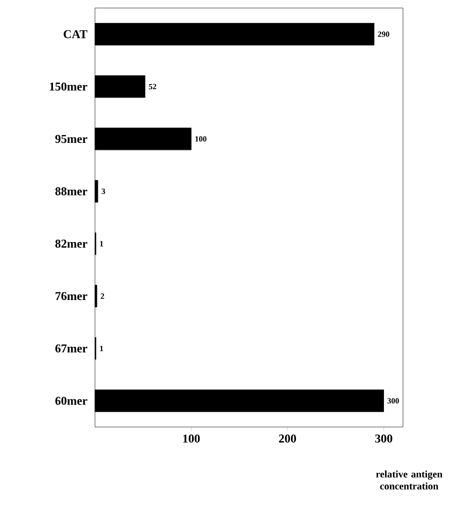 The height and width of the screenshot is (509, 463). What do you see at coordinates (71, 244) in the screenshot?
I see `y-tick-label: 82mer` at bounding box center [71, 244].